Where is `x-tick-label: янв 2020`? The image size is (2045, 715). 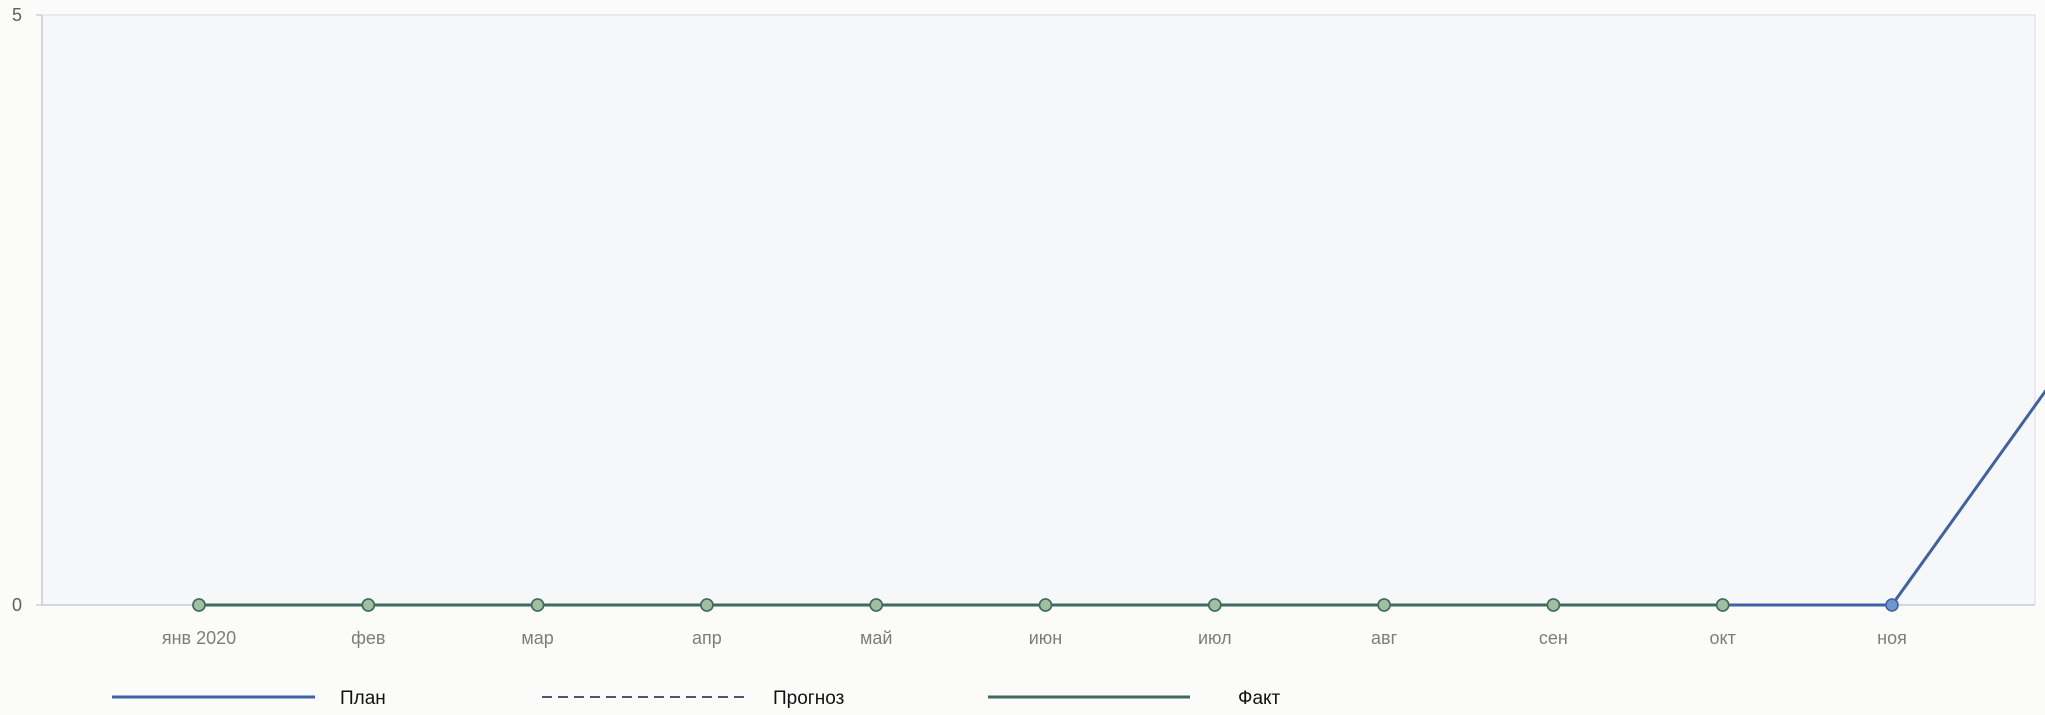
x-tick-label: янв 2020 is located at coordinates (199, 638).